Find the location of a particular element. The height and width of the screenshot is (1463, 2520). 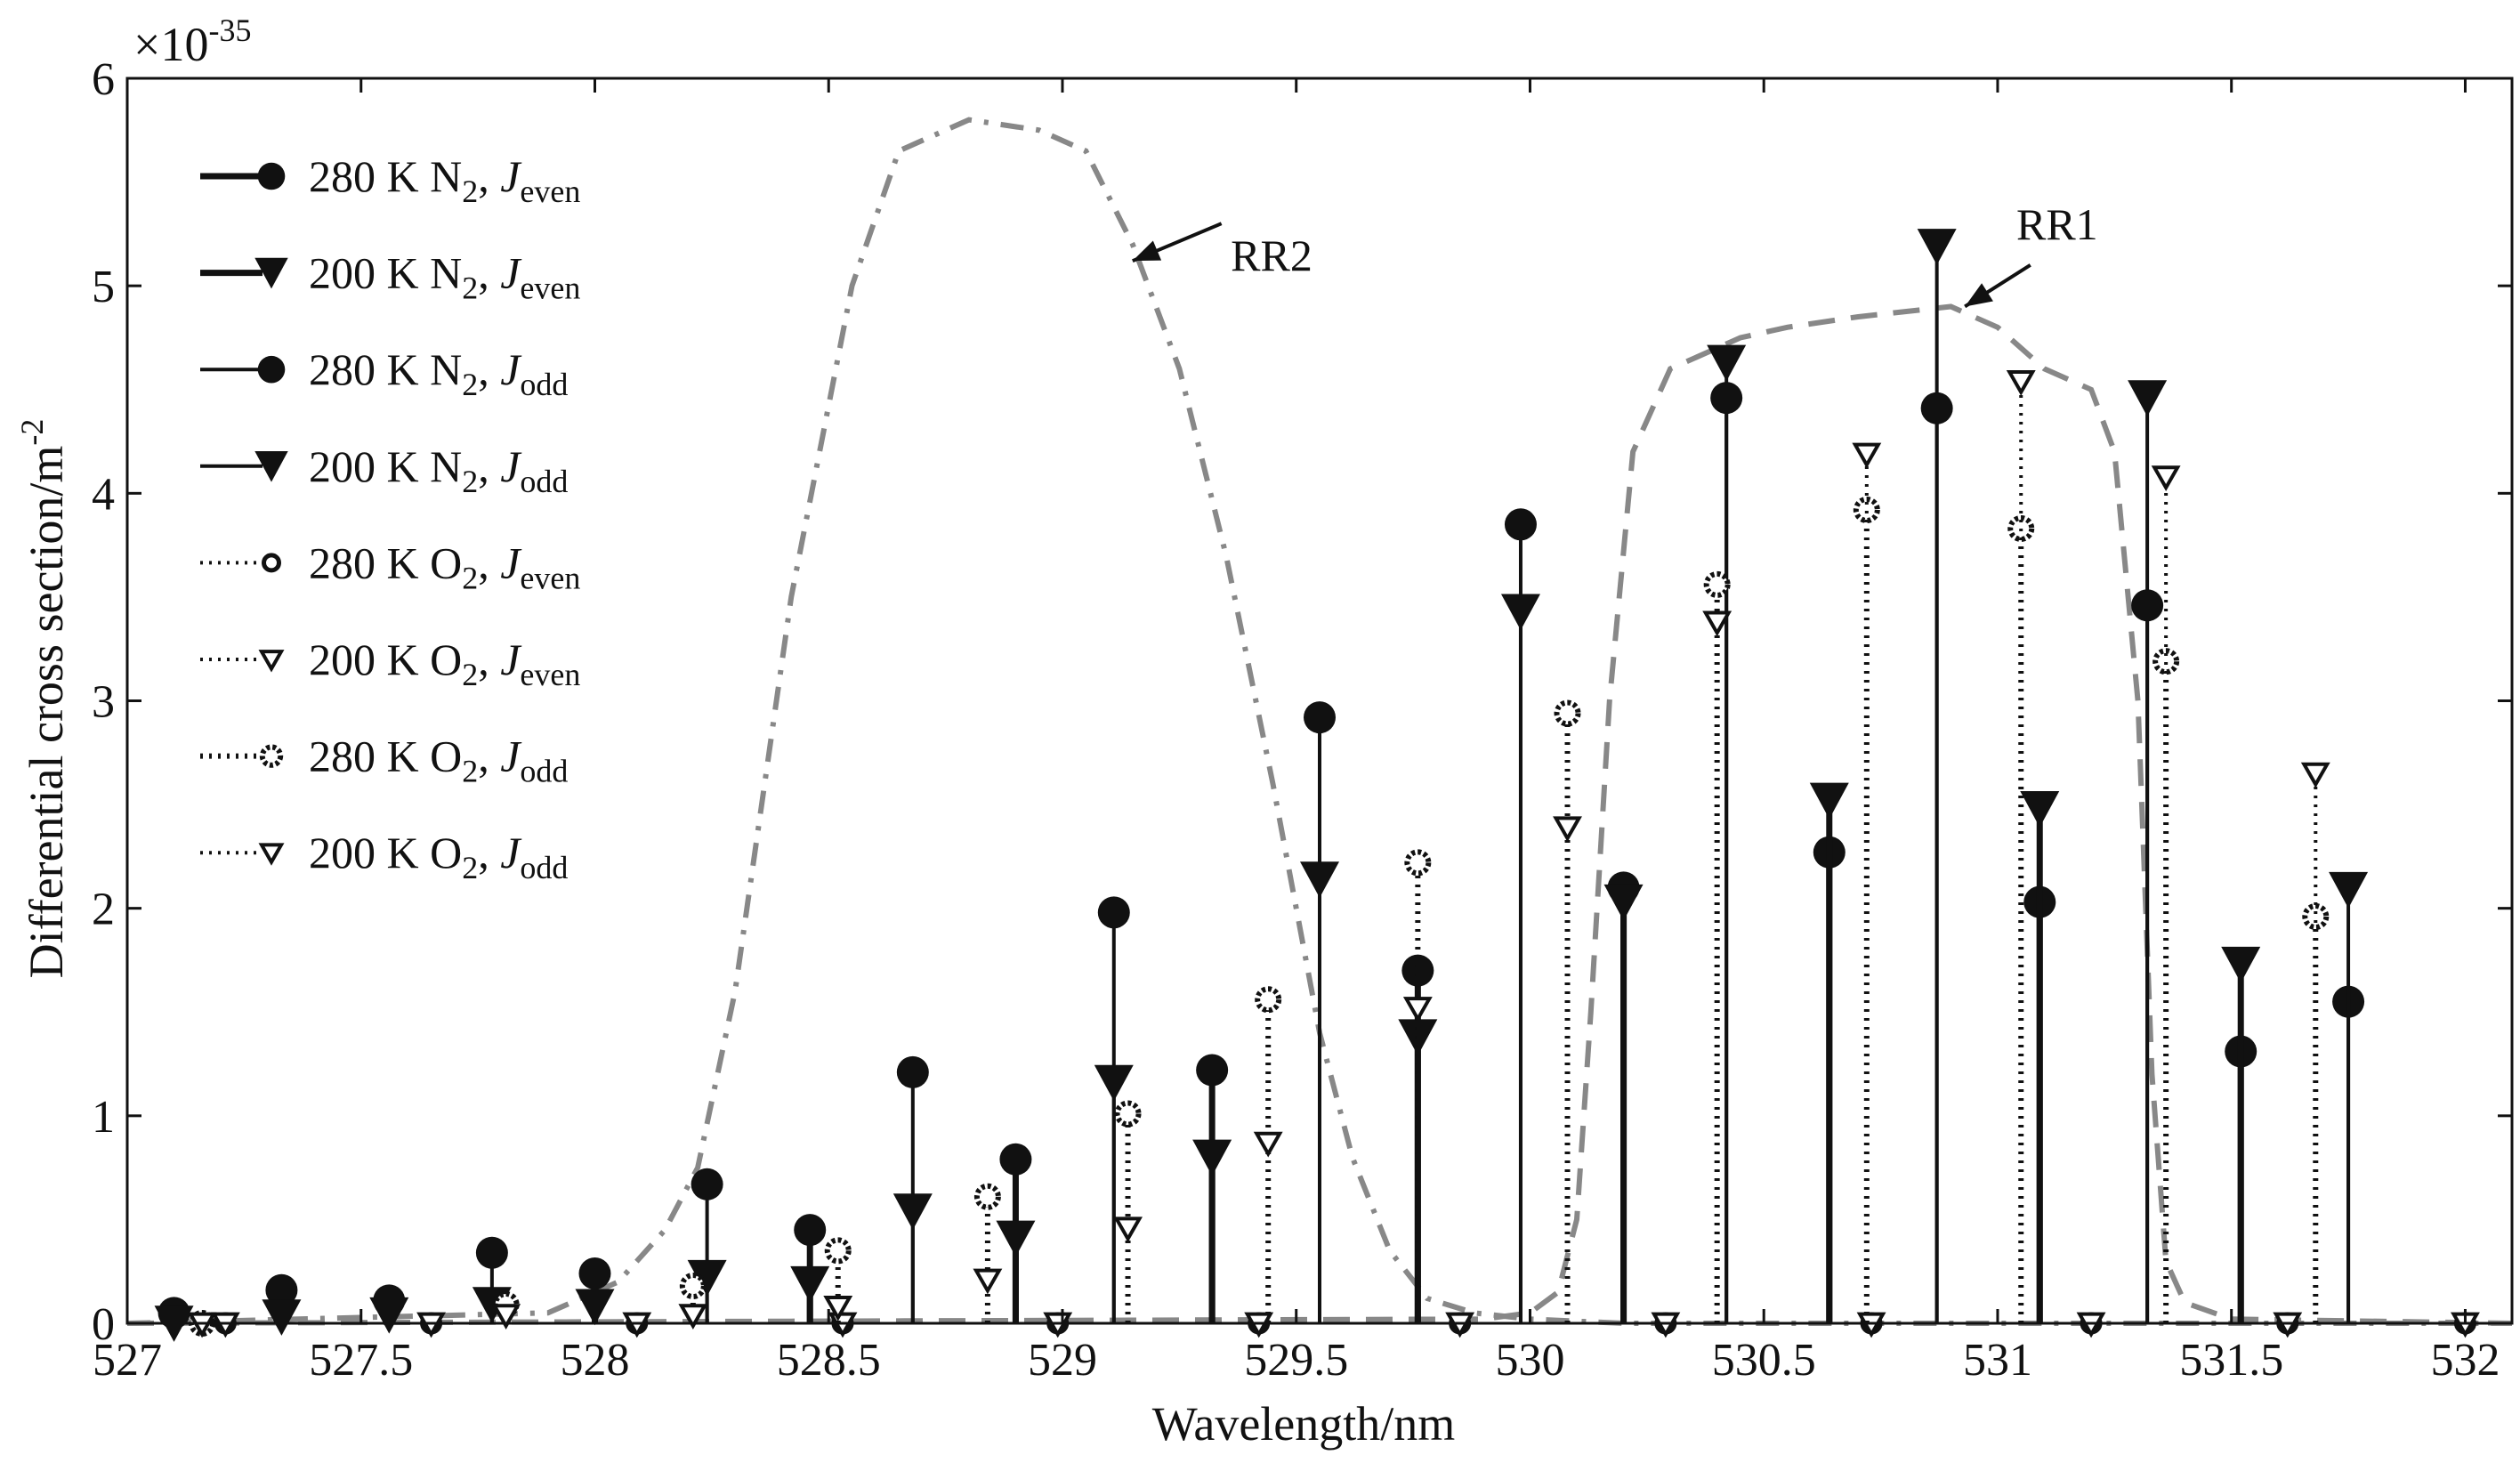

x-tick-label: 527 is located at coordinates (127, 1360).